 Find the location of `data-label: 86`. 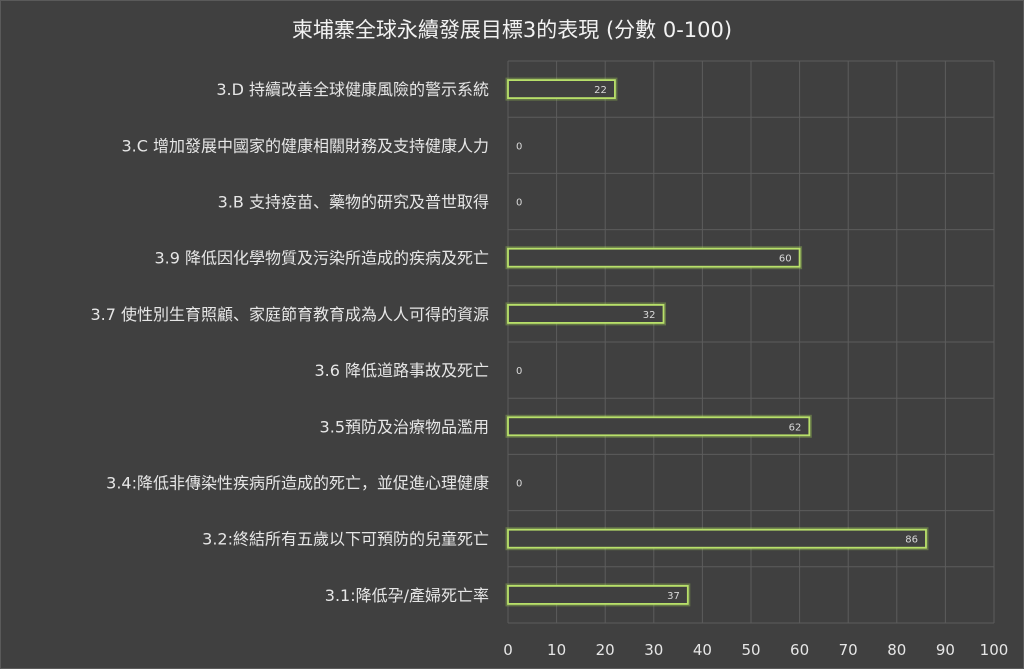

data-label: 86 is located at coordinates (911, 540).